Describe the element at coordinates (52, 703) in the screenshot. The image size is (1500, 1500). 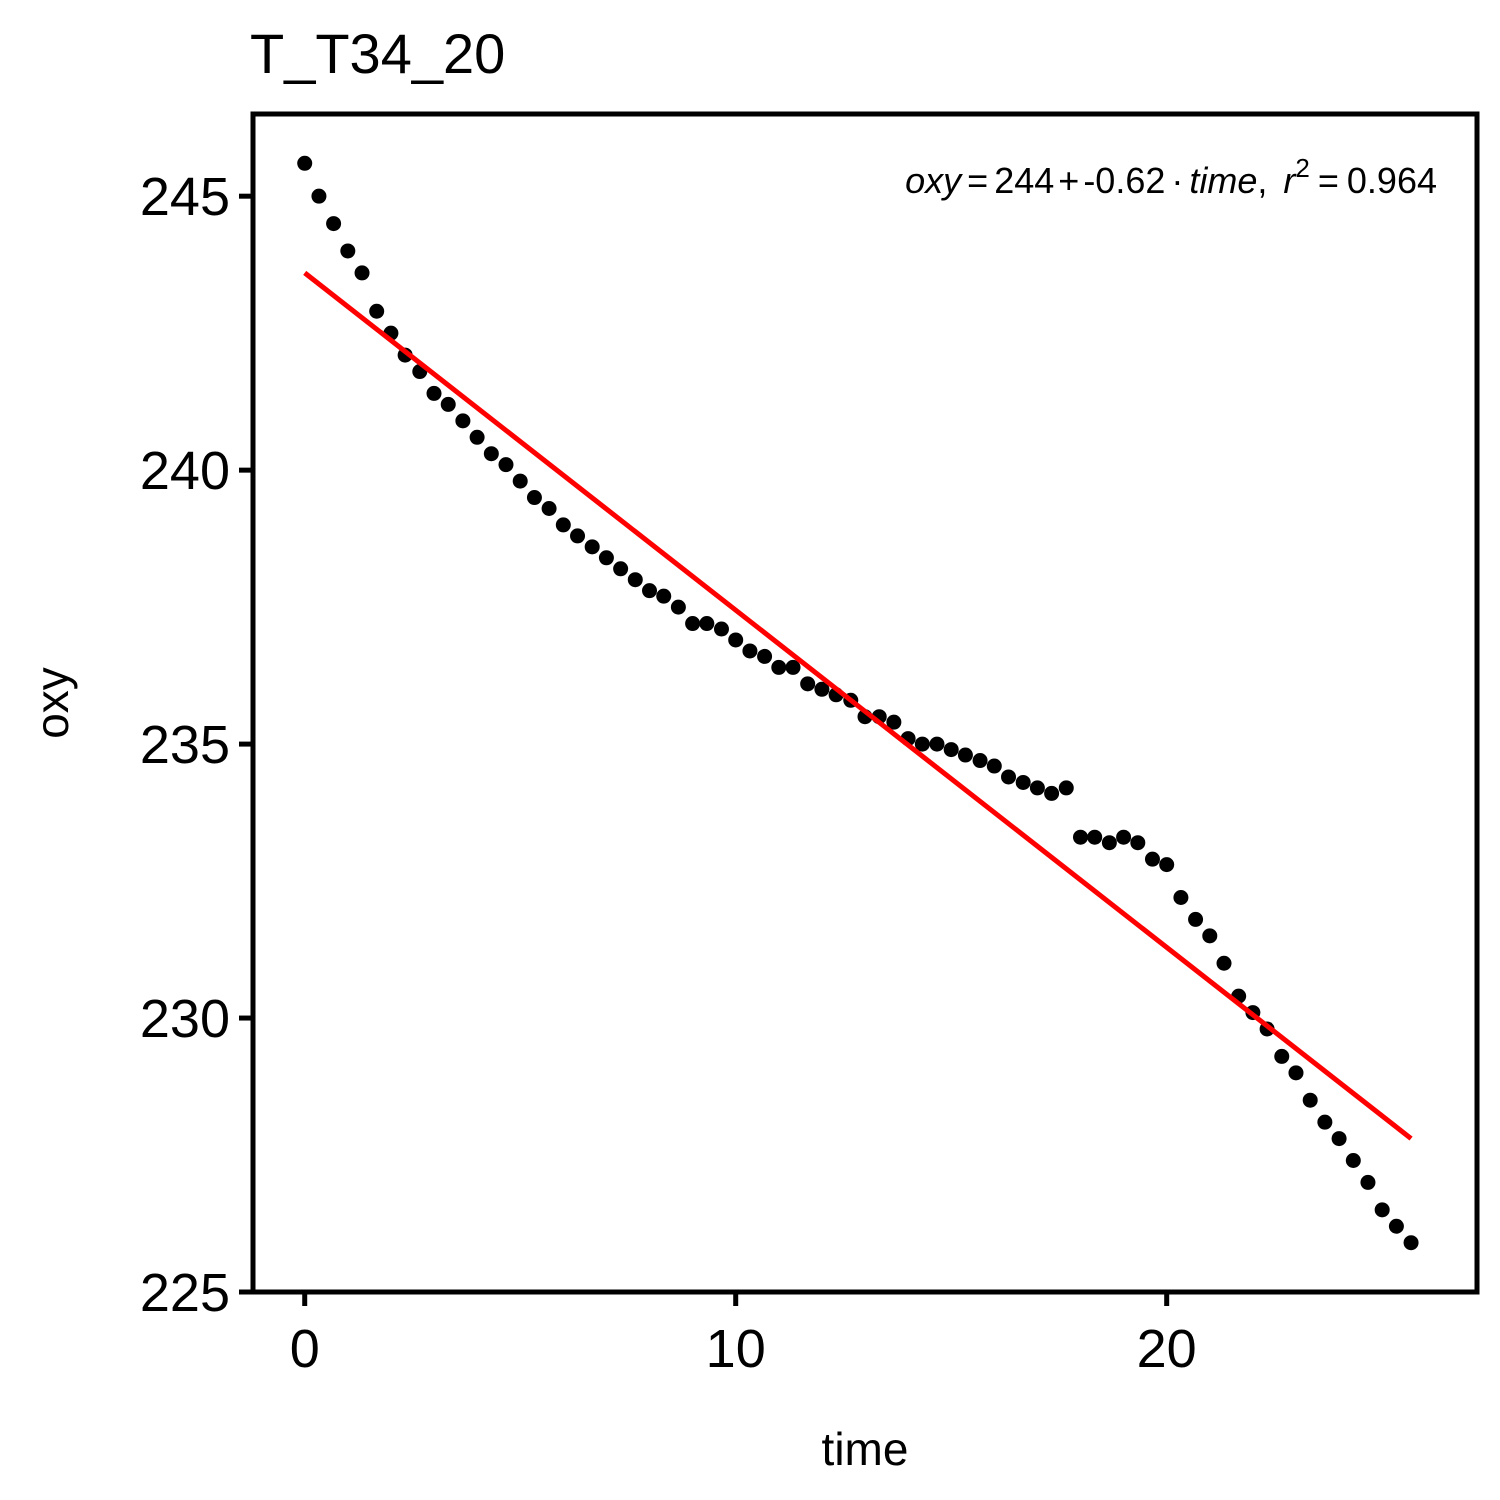
I see `y-axis-title: oxy` at that location.